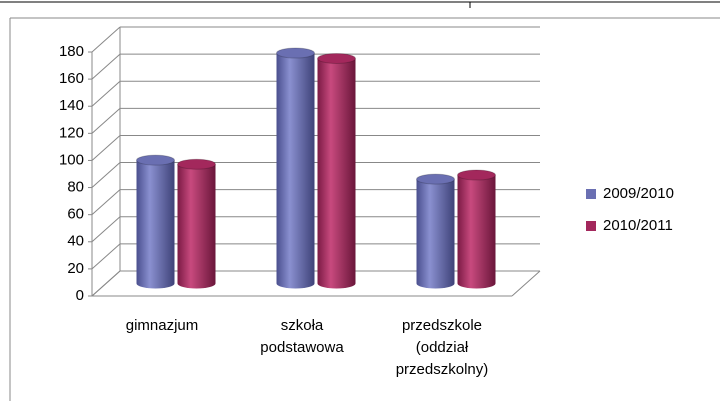 The height and width of the screenshot is (401, 720). I want to click on y-tick-label: 180, so click(71, 51).